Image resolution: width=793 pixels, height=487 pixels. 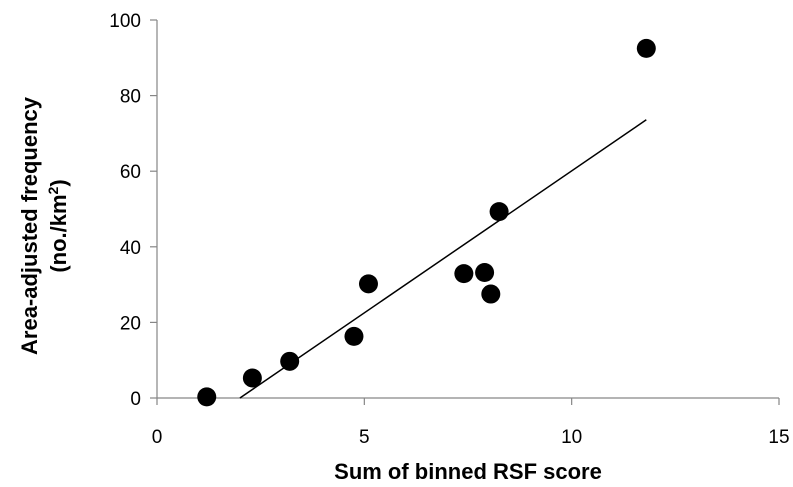 What do you see at coordinates (130, 172) in the screenshot?
I see `y-tick-label: 60` at bounding box center [130, 172].